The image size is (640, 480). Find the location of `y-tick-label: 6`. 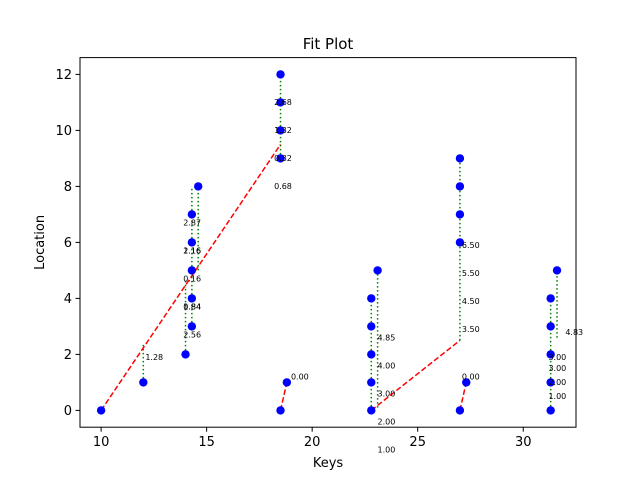

y-tick-label: 6 is located at coordinates (68, 243).